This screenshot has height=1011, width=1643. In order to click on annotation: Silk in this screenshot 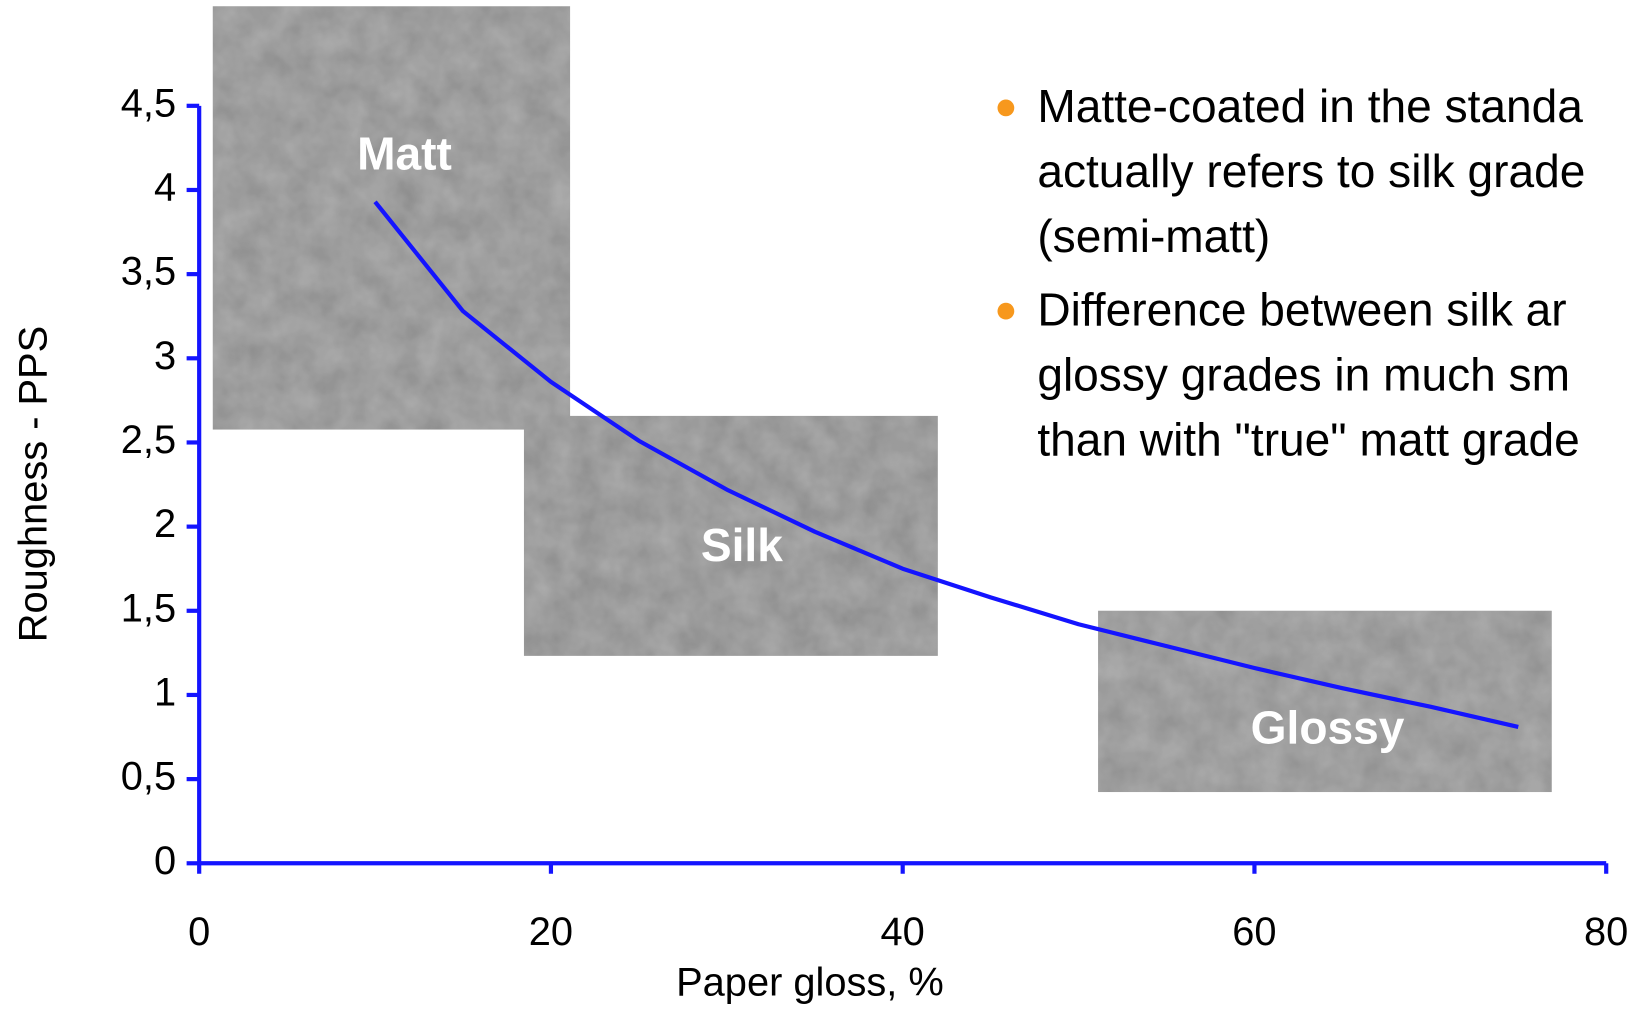, I will do `click(742, 545)`.